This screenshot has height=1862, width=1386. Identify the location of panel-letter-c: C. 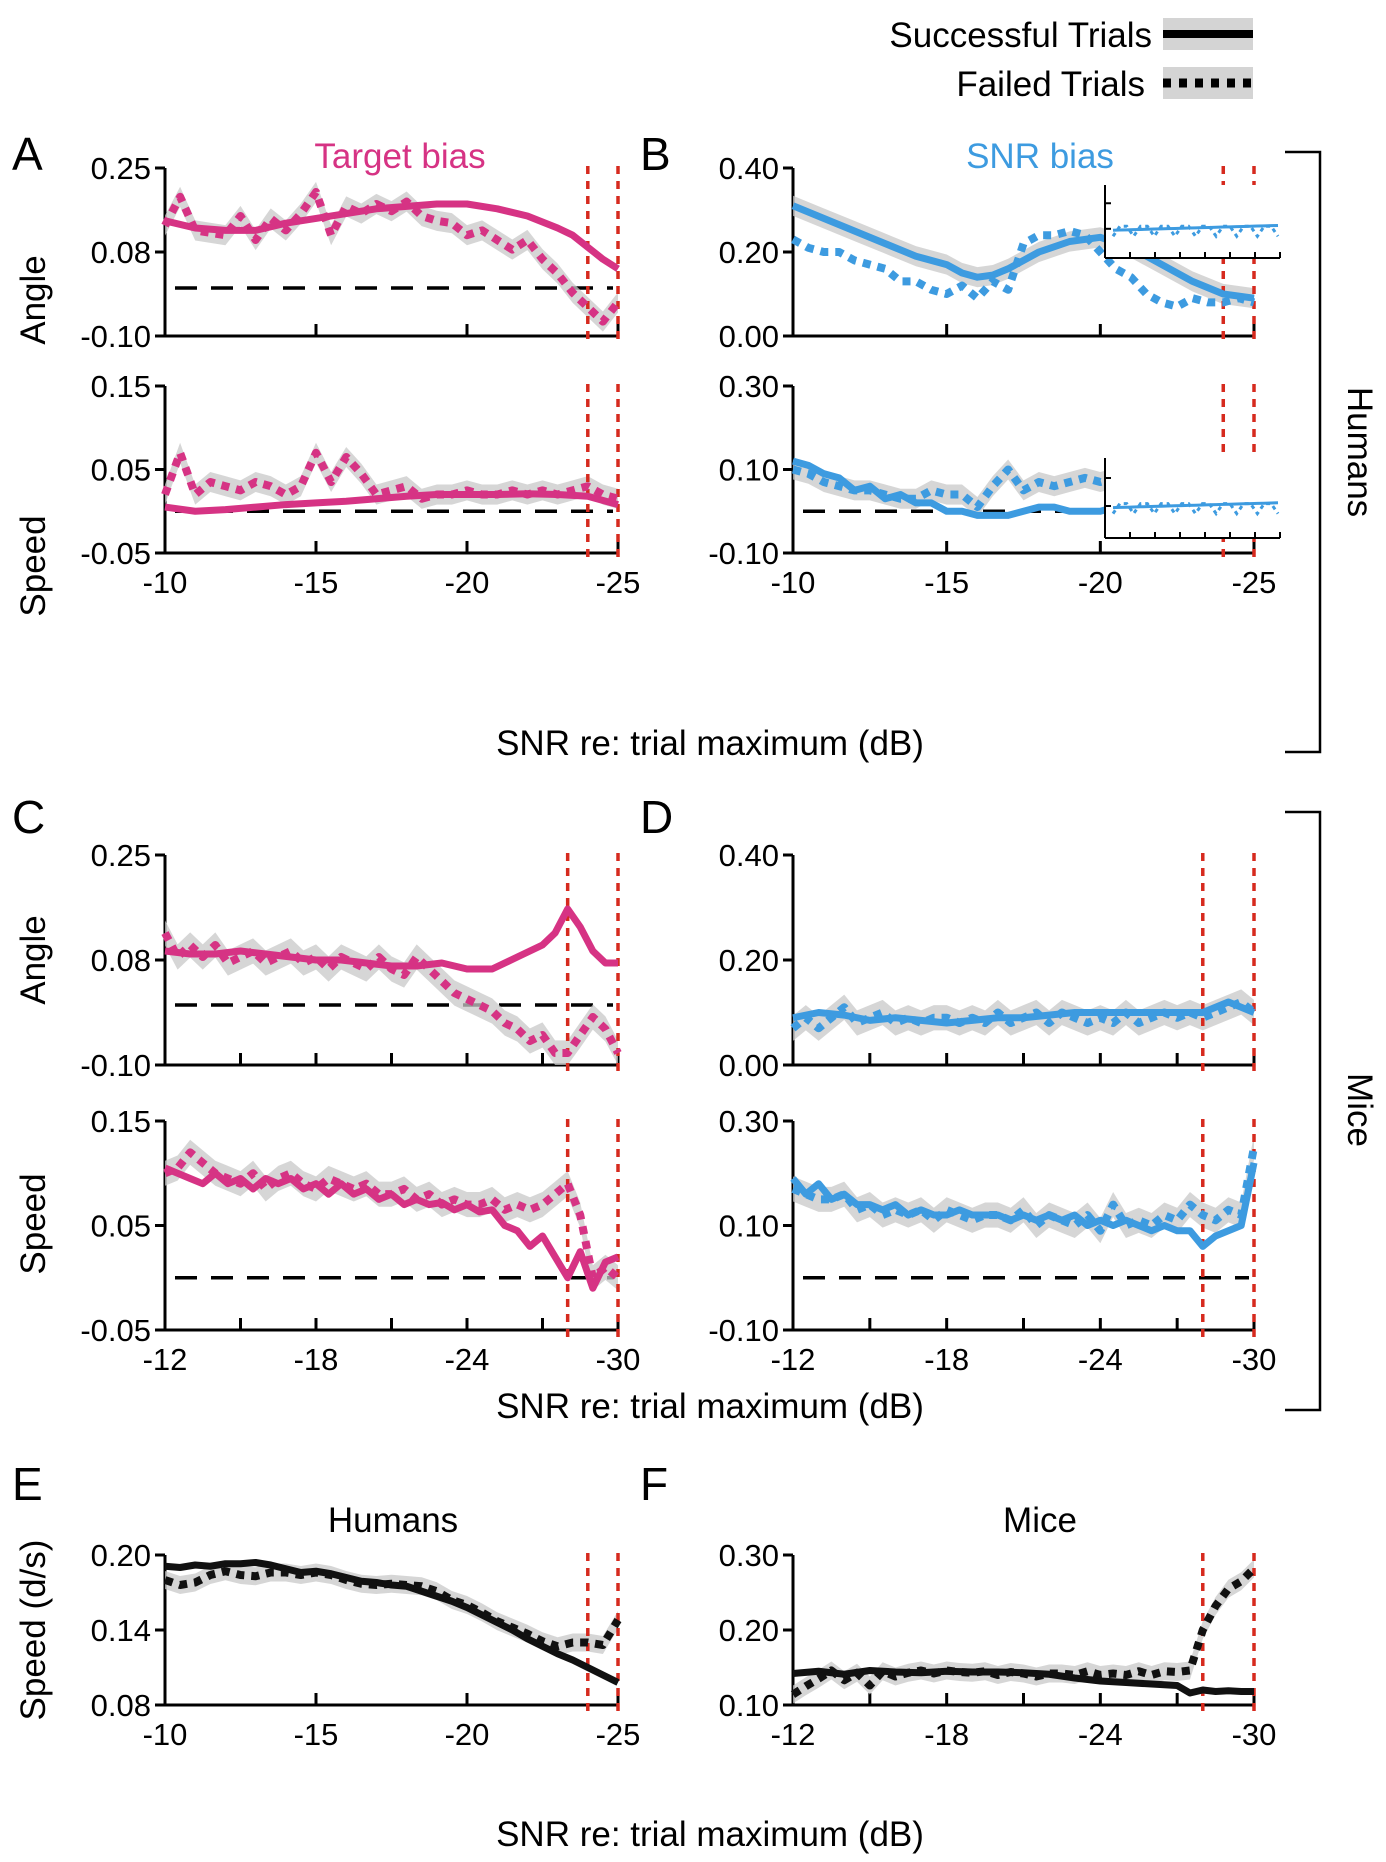
(28, 817).